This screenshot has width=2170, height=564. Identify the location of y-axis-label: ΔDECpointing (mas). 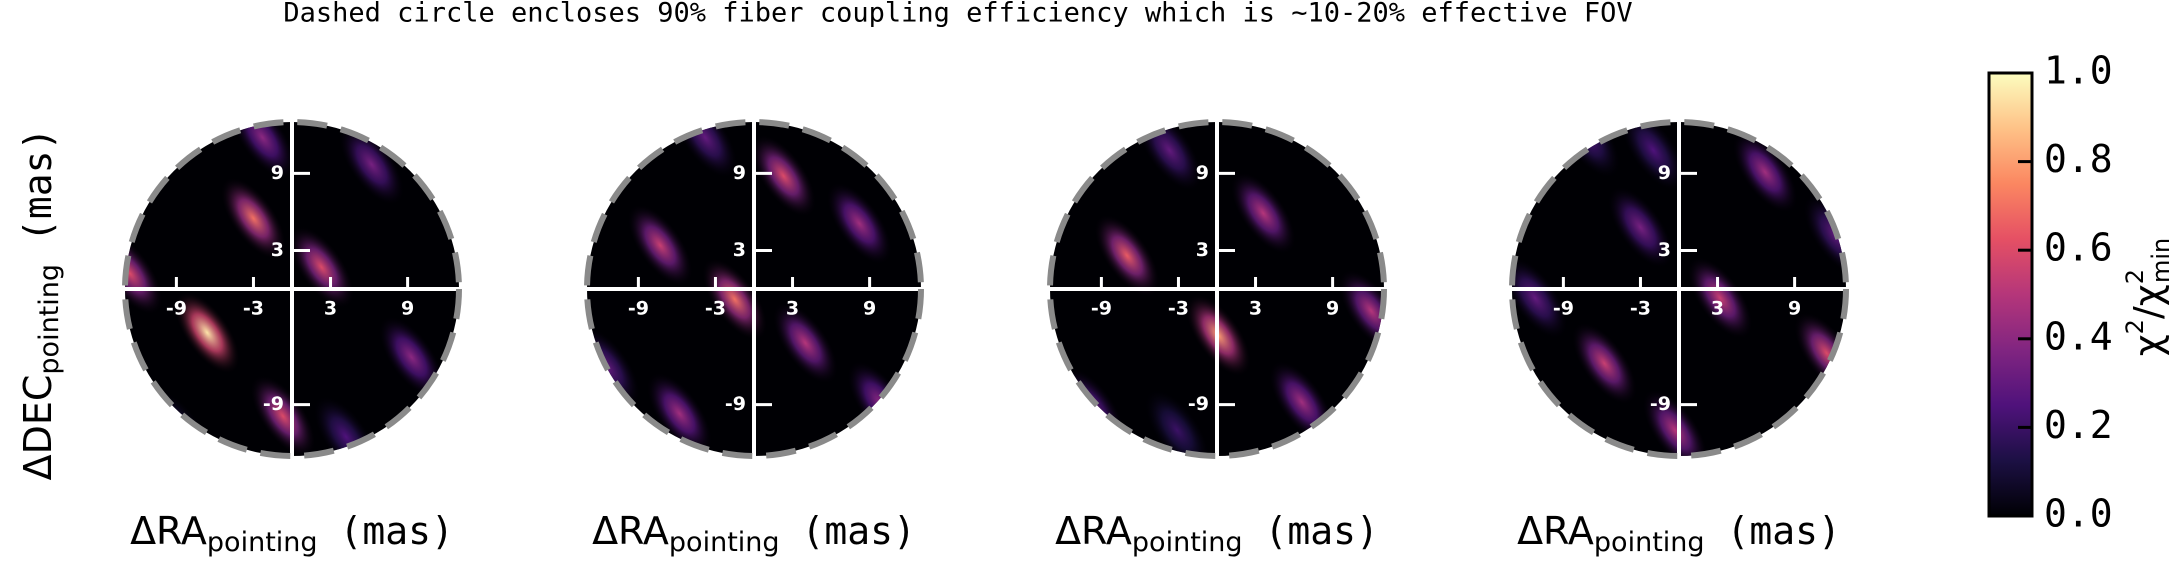
(40, 304).